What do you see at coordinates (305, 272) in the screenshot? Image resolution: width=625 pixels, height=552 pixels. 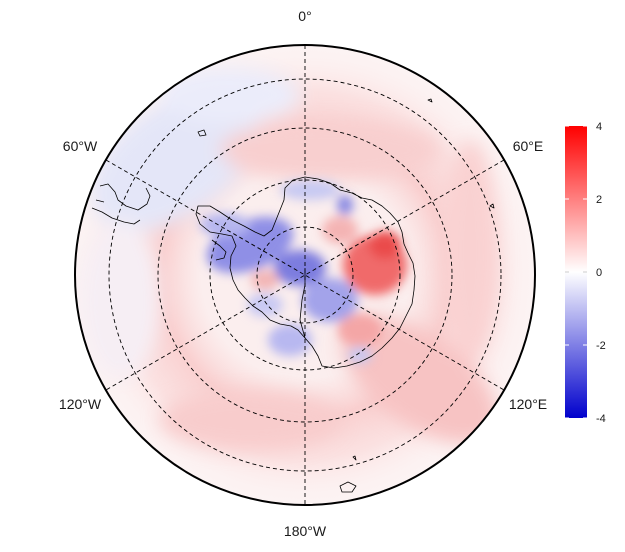 I see `antarctica-coastline` at bounding box center [305, 272].